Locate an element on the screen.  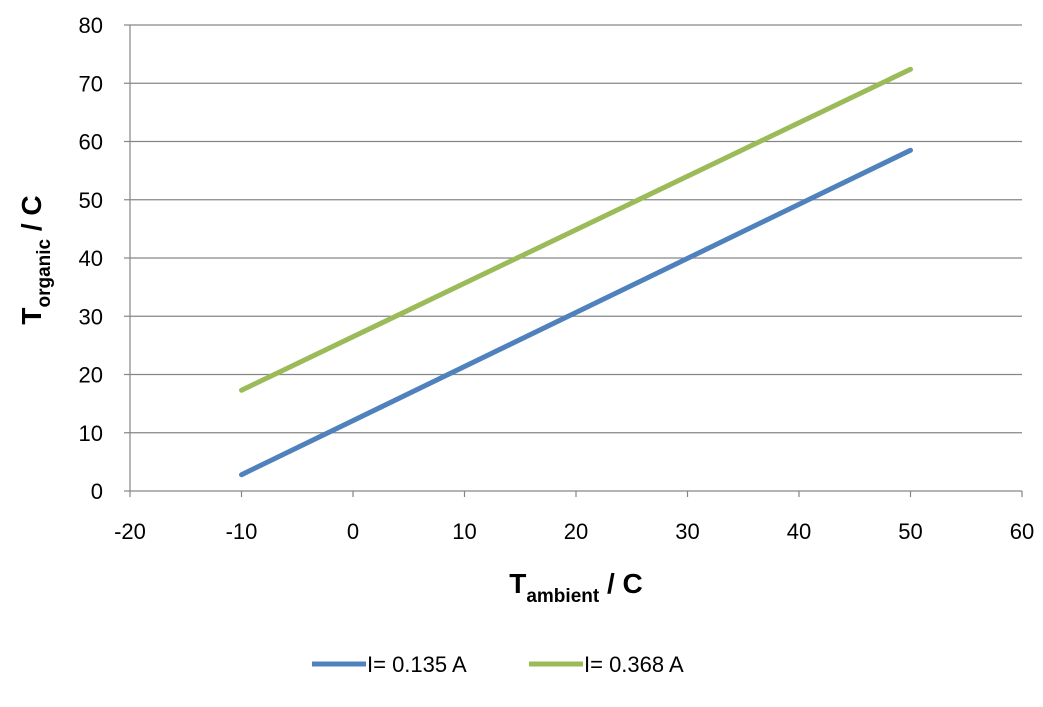
legend-label-1: I= 0.135 A is located at coordinates (417, 664).